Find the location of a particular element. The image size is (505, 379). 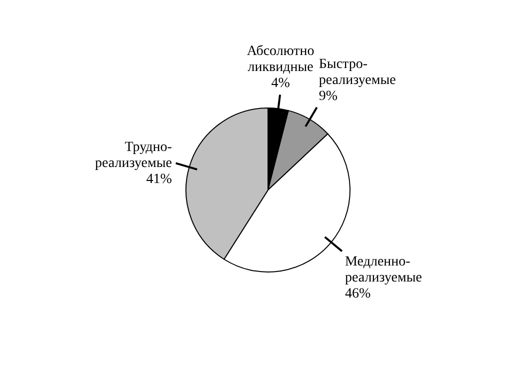

slice-label: Абсолютно ликвидные is located at coordinates (280, 59).